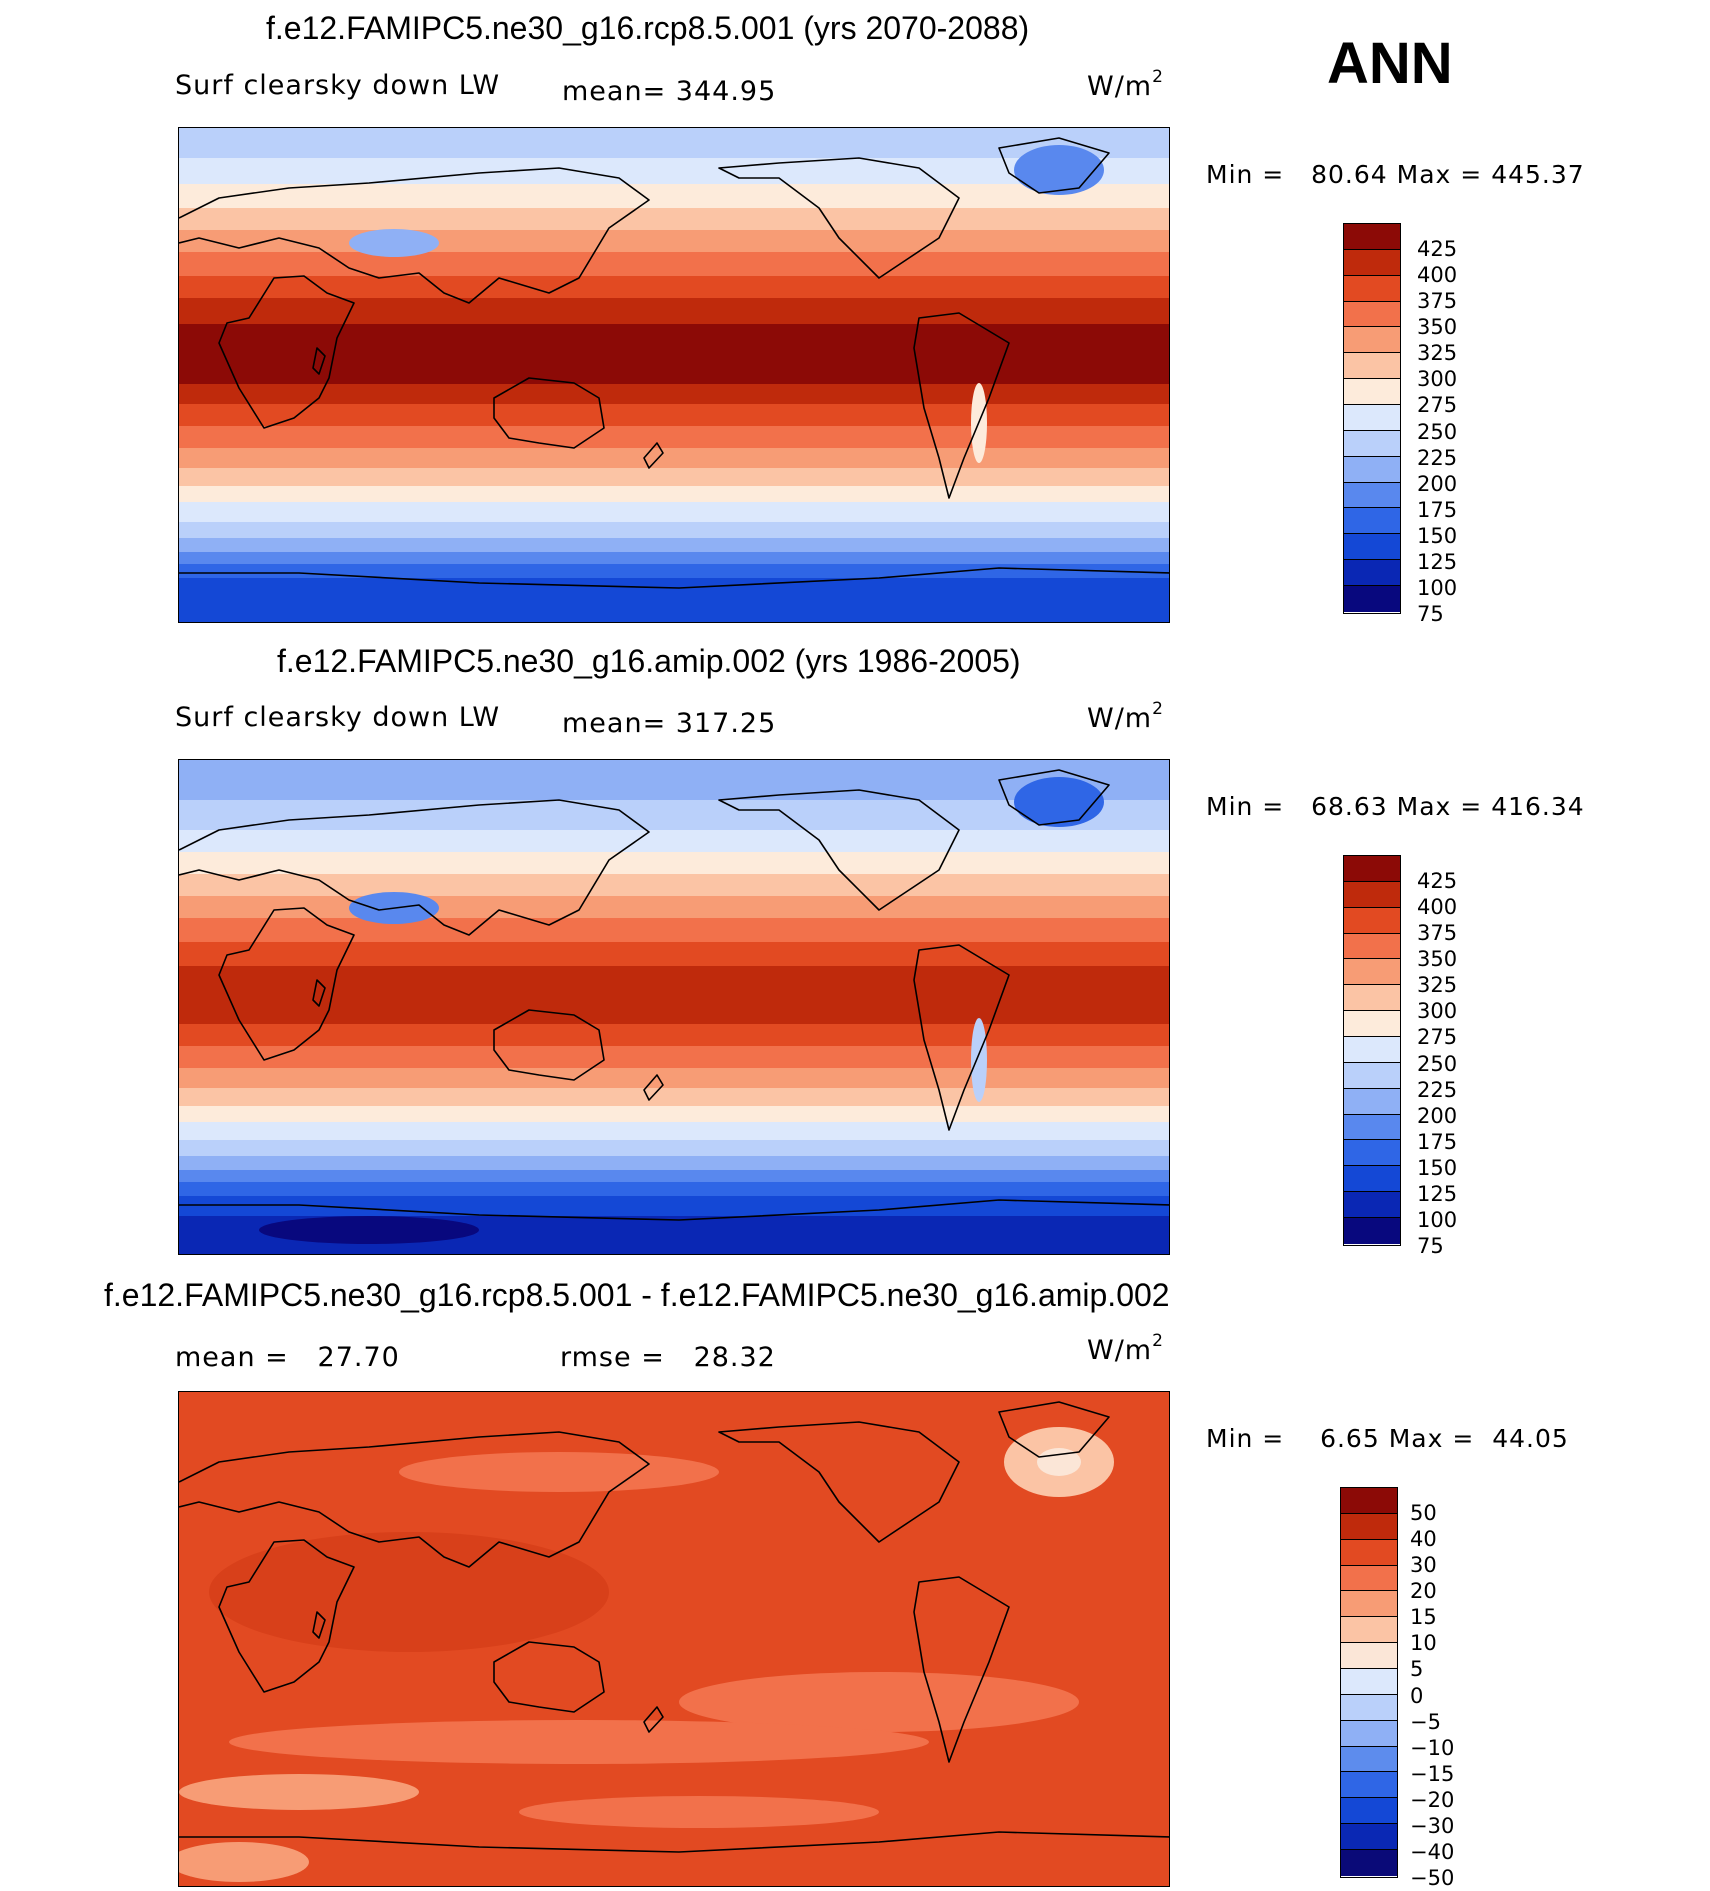 The height and width of the screenshot is (1891, 1710). Describe the element at coordinates (734, 1357) in the screenshot. I see `panel3-rmse-value: 28.32` at that location.